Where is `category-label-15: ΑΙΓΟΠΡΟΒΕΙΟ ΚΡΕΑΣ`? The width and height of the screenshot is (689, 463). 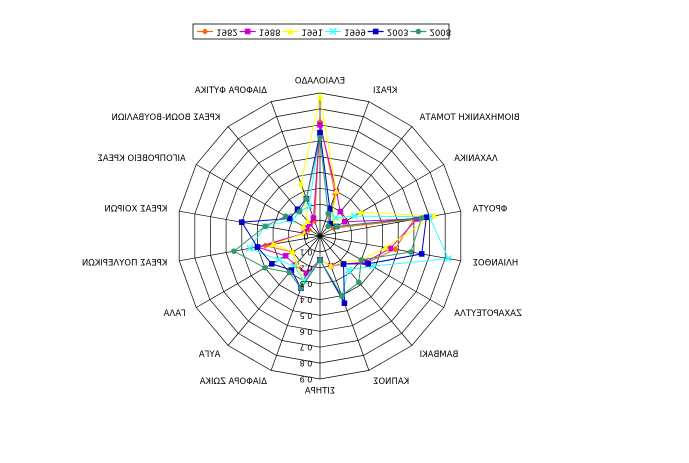
category-label-15: ΑΙΓΟΠΡΟΒΕΙΟ ΚΡΕΑΣ is located at coordinates (141, 159).